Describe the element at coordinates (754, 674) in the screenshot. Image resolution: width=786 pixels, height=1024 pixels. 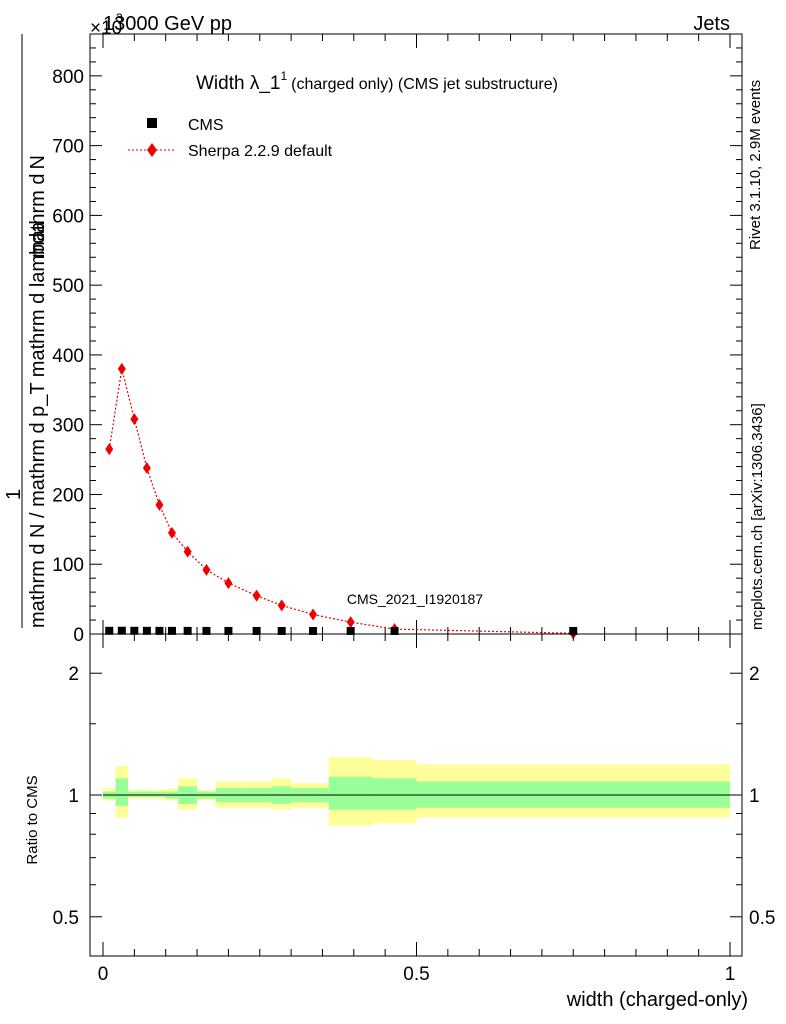
I see `ratio-y-tick-label-right: 2` at that location.